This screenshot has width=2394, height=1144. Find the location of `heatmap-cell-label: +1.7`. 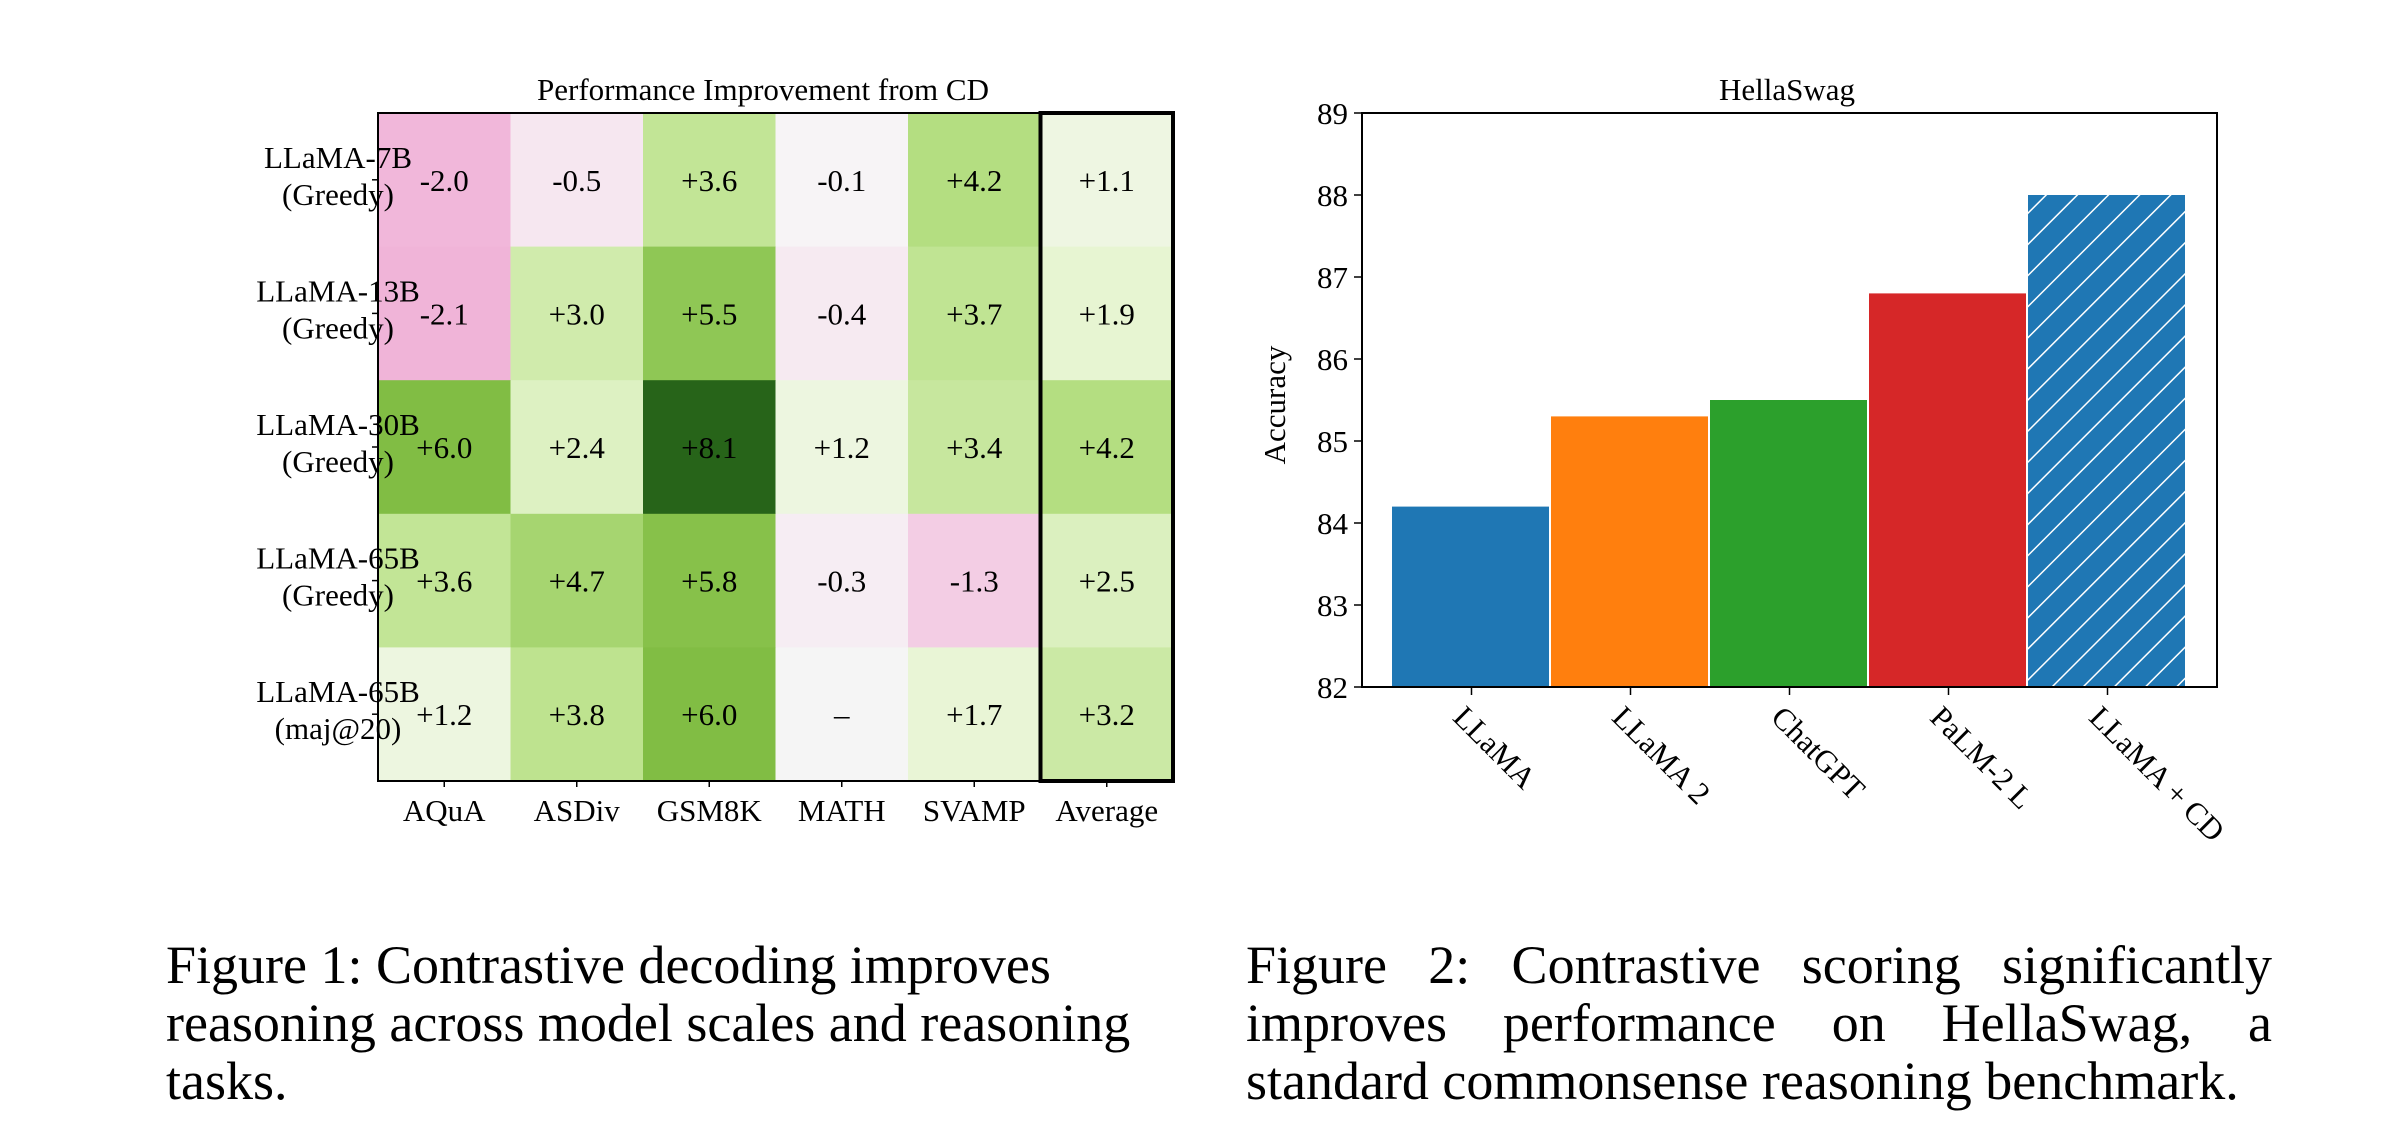

heatmap-cell-label: +1.7 is located at coordinates (974, 714).